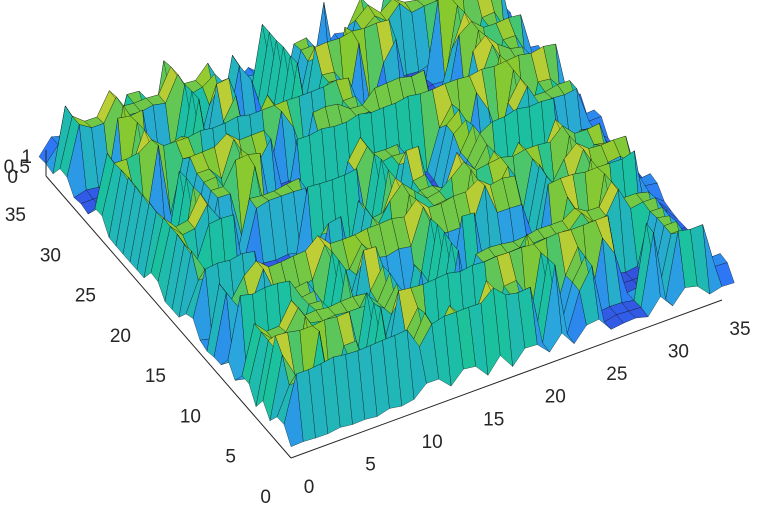 The height and width of the screenshot is (516, 761). What do you see at coordinates (15, 215) in the screenshot?
I see `y-tick-label: 35` at bounding box center [15, 215].